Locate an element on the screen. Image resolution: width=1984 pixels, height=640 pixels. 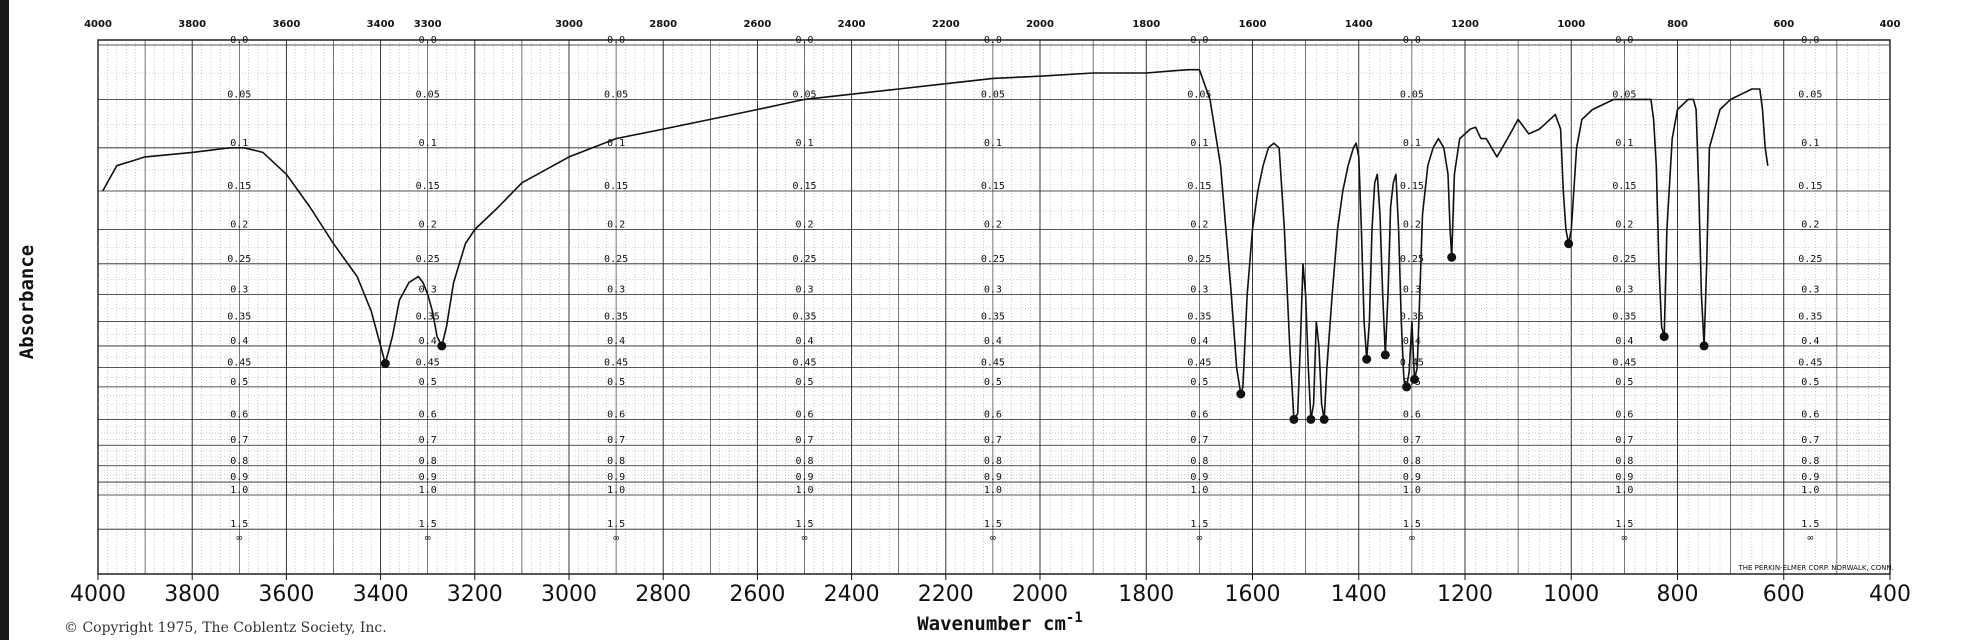
x-tick-label-bottom: 1400 is located at coordinates (1359, 594).